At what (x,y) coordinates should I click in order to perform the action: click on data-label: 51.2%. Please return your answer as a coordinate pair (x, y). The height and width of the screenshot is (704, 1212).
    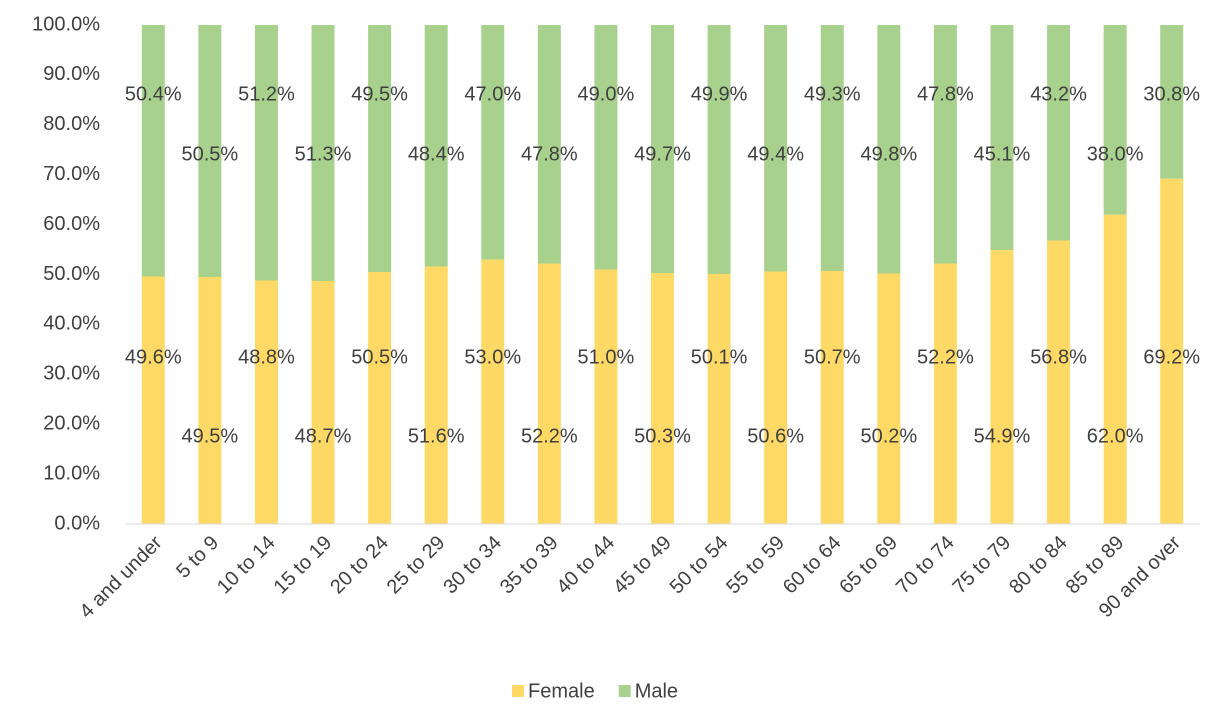
    Looking at the image, I should click on (266, 94).